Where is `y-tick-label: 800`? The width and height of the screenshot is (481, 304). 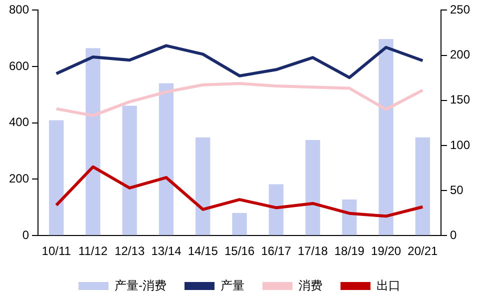 y-tick-label: 800 is located at coordinates (19, 9).